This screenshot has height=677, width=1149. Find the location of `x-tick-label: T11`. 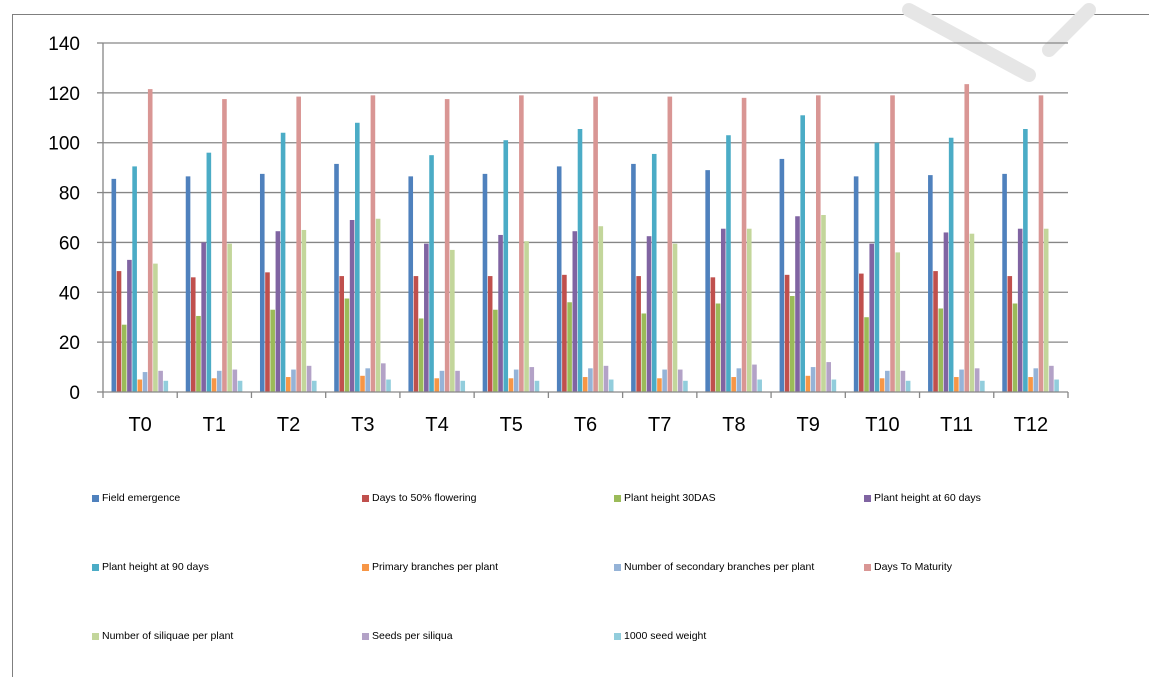

x-tick-label: T11 is located at coordinates (956, 425).